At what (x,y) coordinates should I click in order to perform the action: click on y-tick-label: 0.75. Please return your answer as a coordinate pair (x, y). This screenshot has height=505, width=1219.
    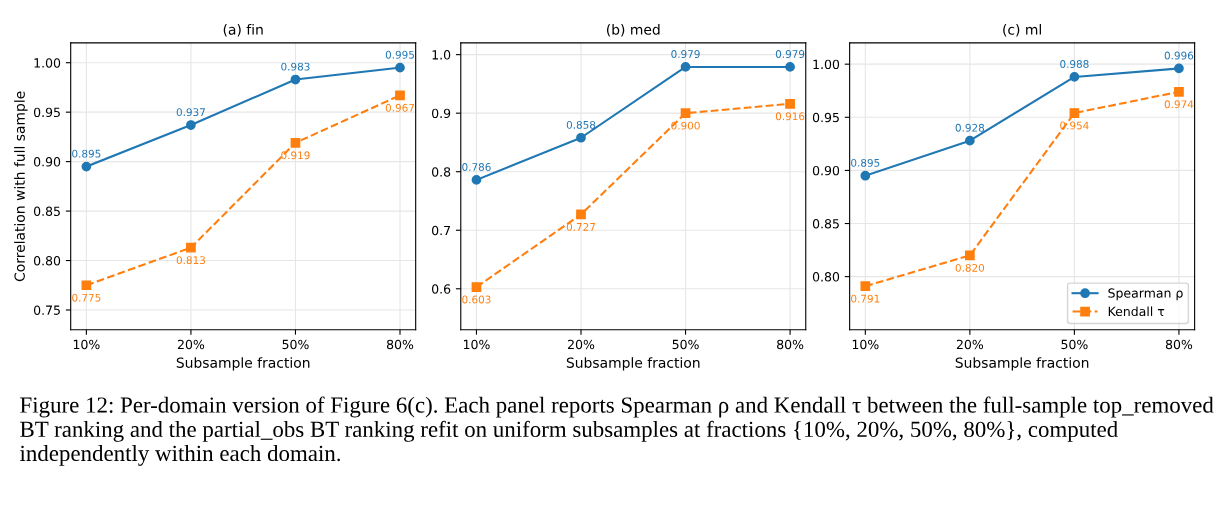
    Looking at the image, I should click on (46, 310).